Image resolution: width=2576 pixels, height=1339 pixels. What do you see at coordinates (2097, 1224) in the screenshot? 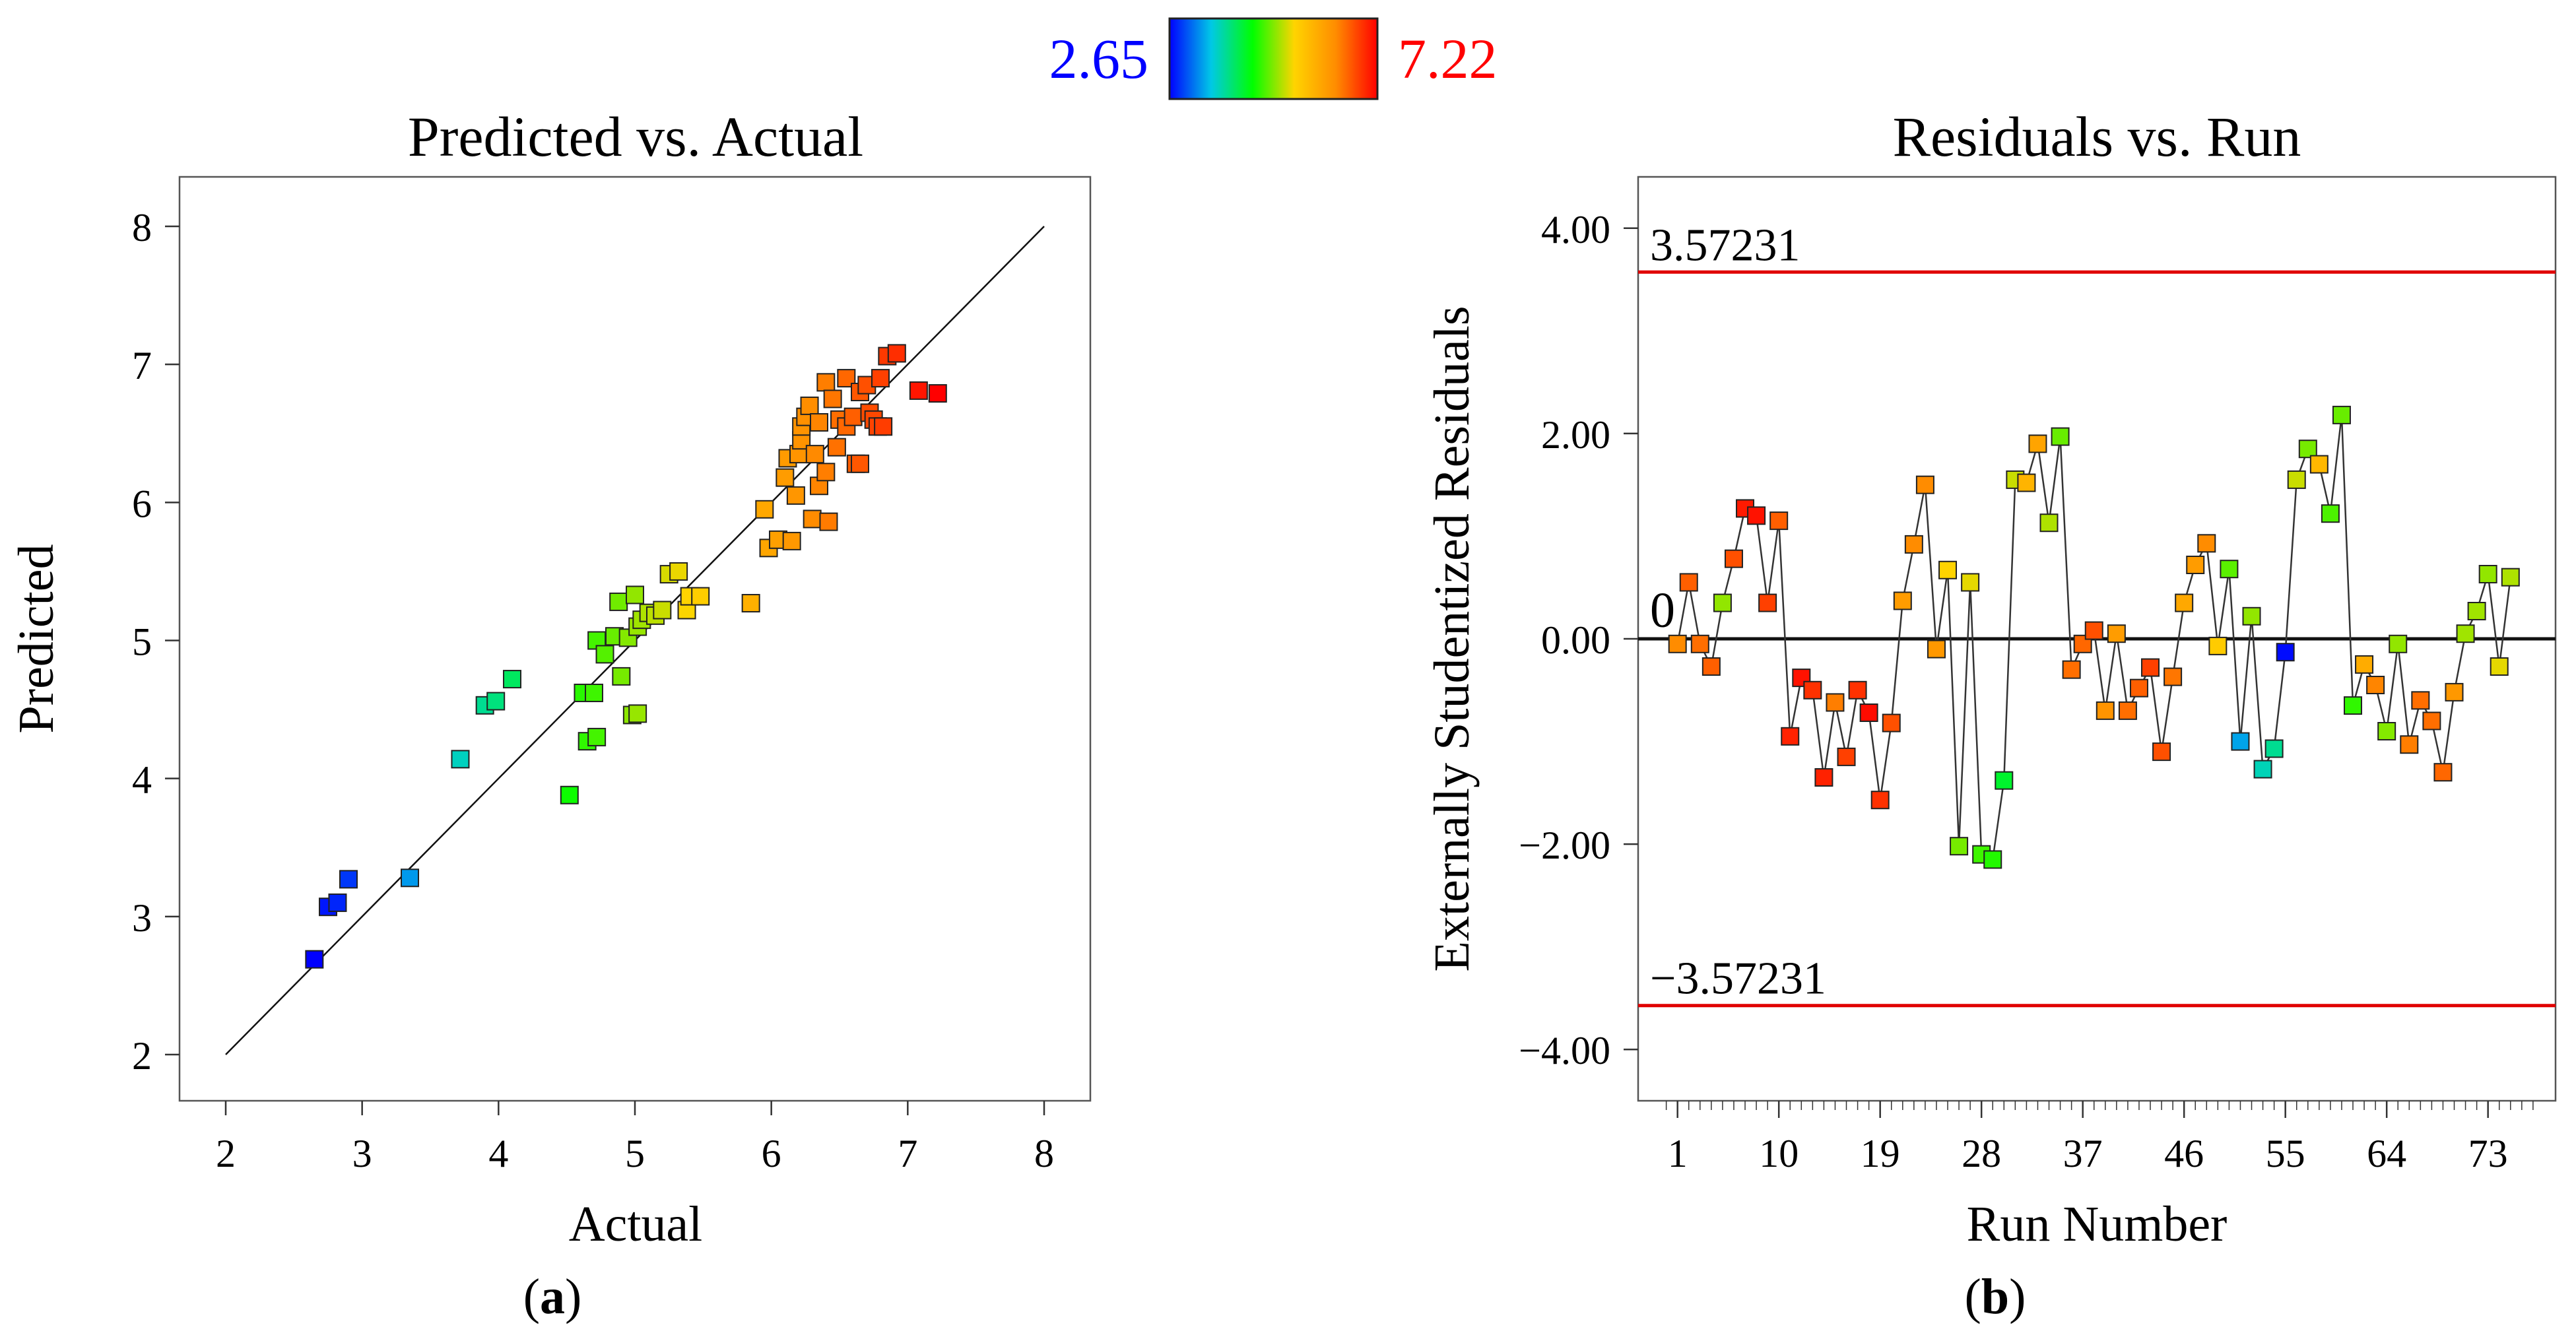
I see `panel-b-xlabel: Run Number` at bounding box center [2097, 1224].